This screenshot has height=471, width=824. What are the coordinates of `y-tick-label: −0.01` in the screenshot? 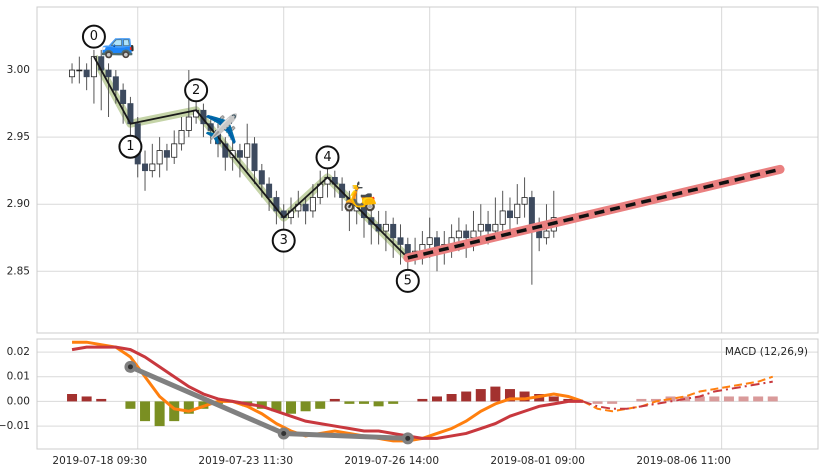 It's located at (15, 426).